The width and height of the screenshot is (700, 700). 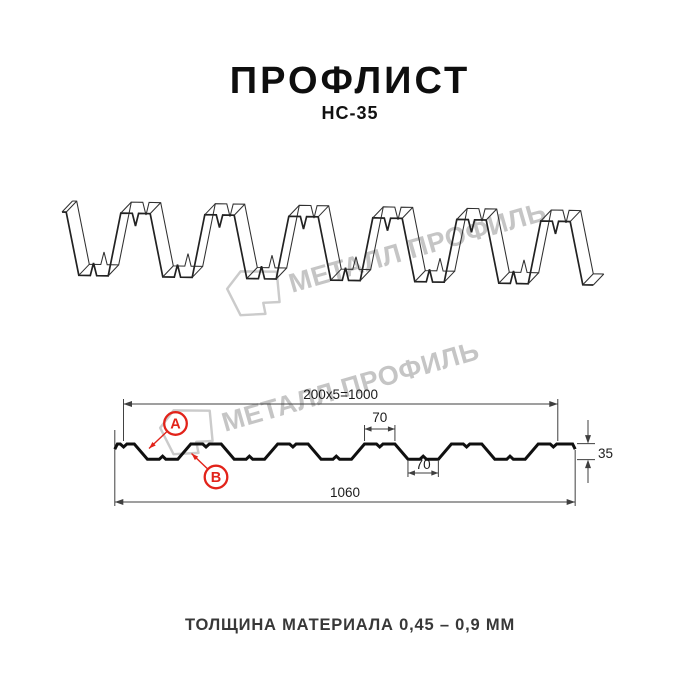 What do you see at coordinates (379, 417) in the screenshot?
I see `dim-rib-top-label: 70` at bounding box center [379, 417].